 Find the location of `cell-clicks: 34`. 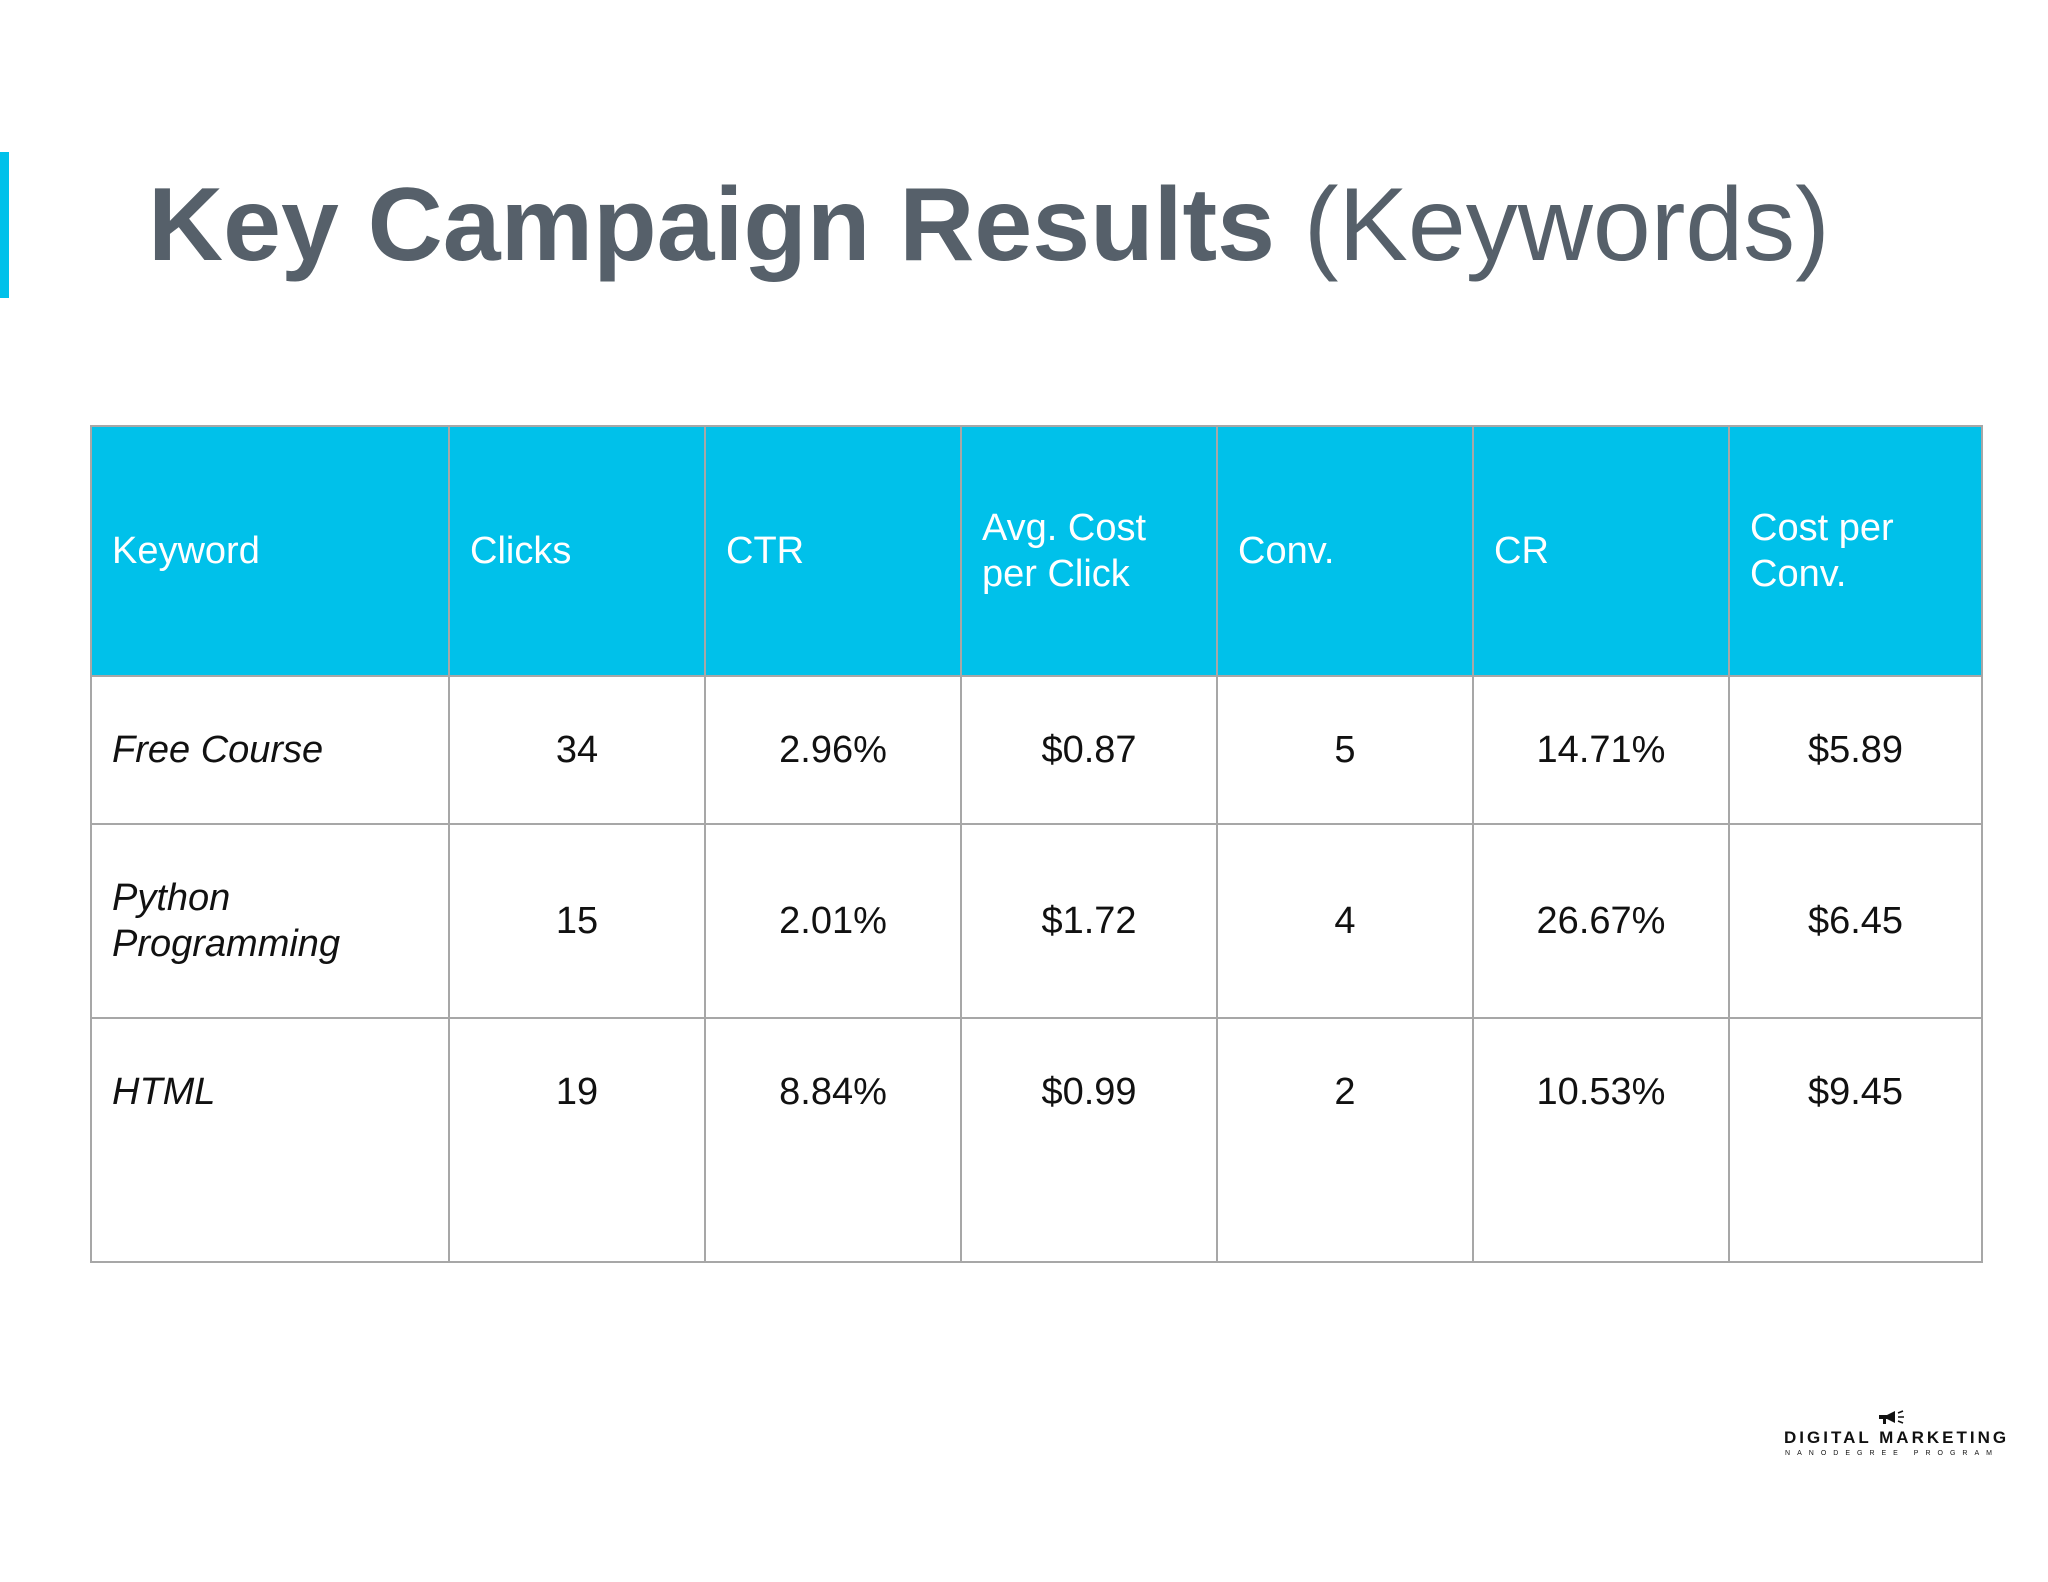

cell-clicks: 34 is located at coordinates (577, 750).